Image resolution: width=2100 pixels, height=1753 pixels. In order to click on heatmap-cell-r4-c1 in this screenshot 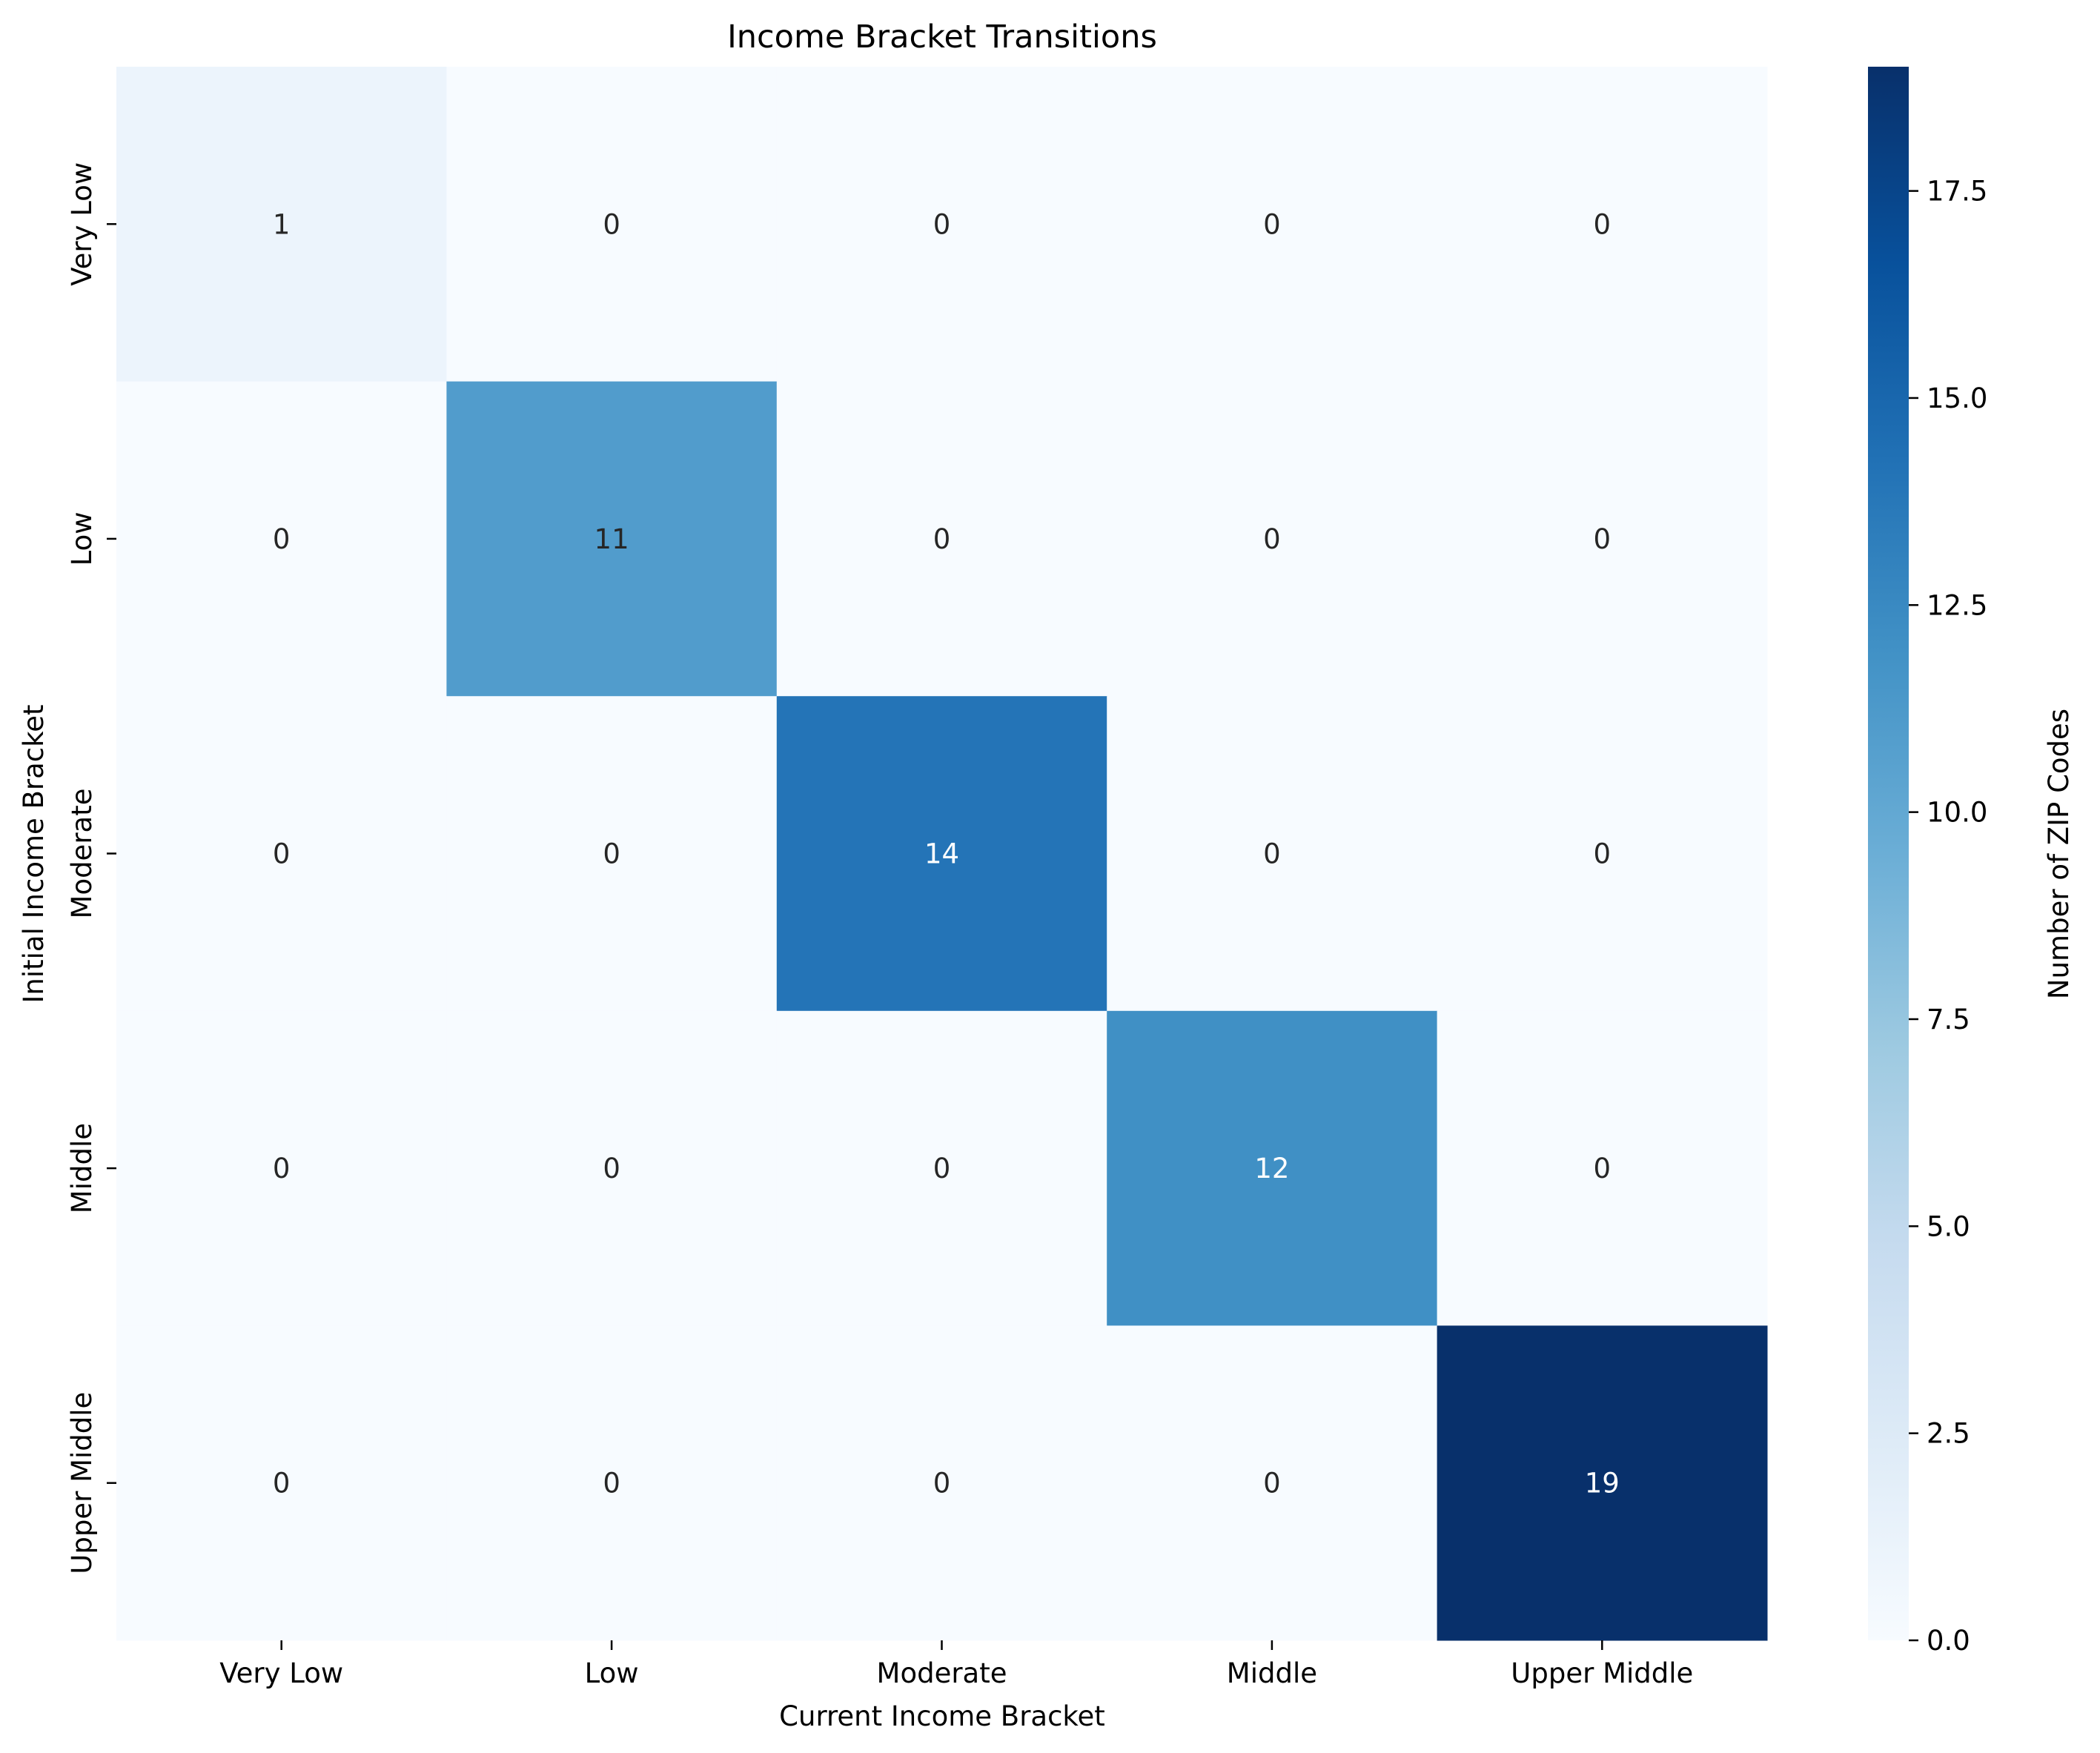, I will do `click(612, 1483)`.